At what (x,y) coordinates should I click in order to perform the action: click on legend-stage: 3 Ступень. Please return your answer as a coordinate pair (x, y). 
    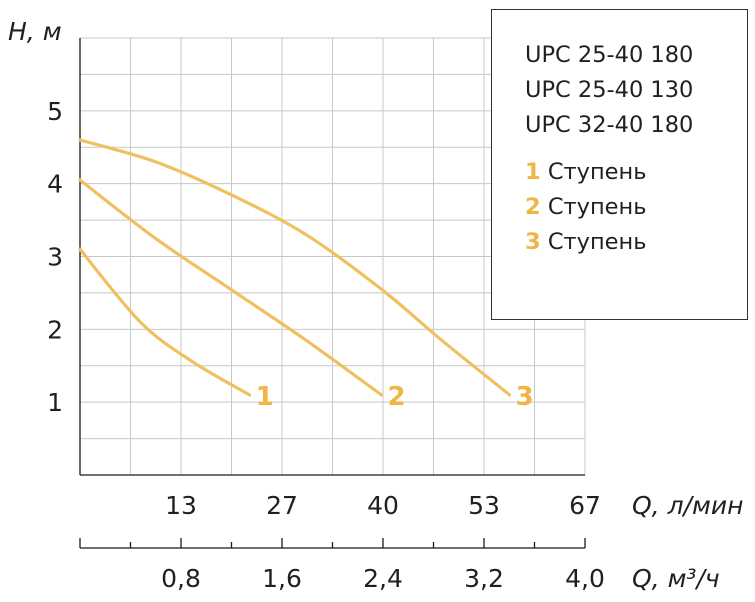
    Looking at the image, I should click on (636, 242).